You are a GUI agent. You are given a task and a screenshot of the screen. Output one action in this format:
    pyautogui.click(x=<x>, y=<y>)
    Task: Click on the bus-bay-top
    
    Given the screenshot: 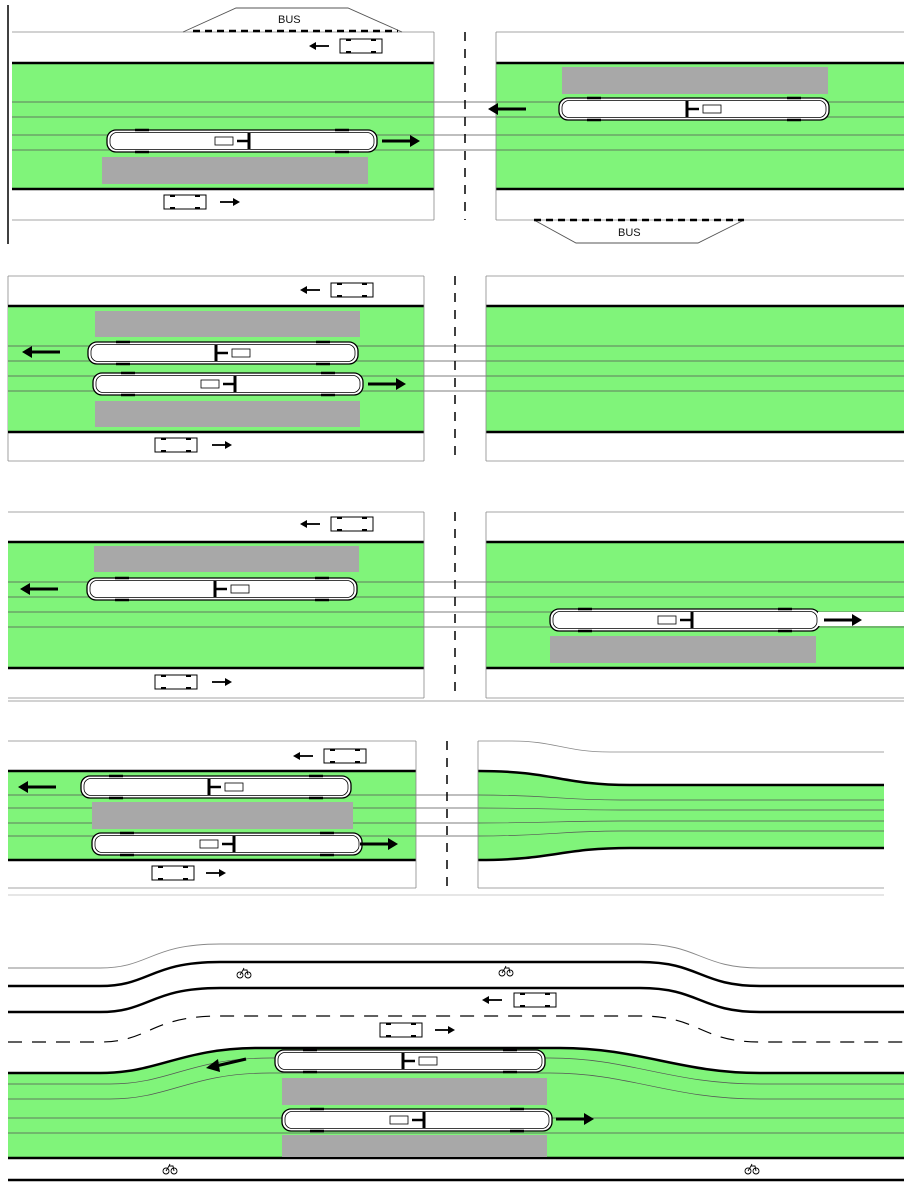 What is the action you would take?
    pyautogui.click(x=292, y=20)
    